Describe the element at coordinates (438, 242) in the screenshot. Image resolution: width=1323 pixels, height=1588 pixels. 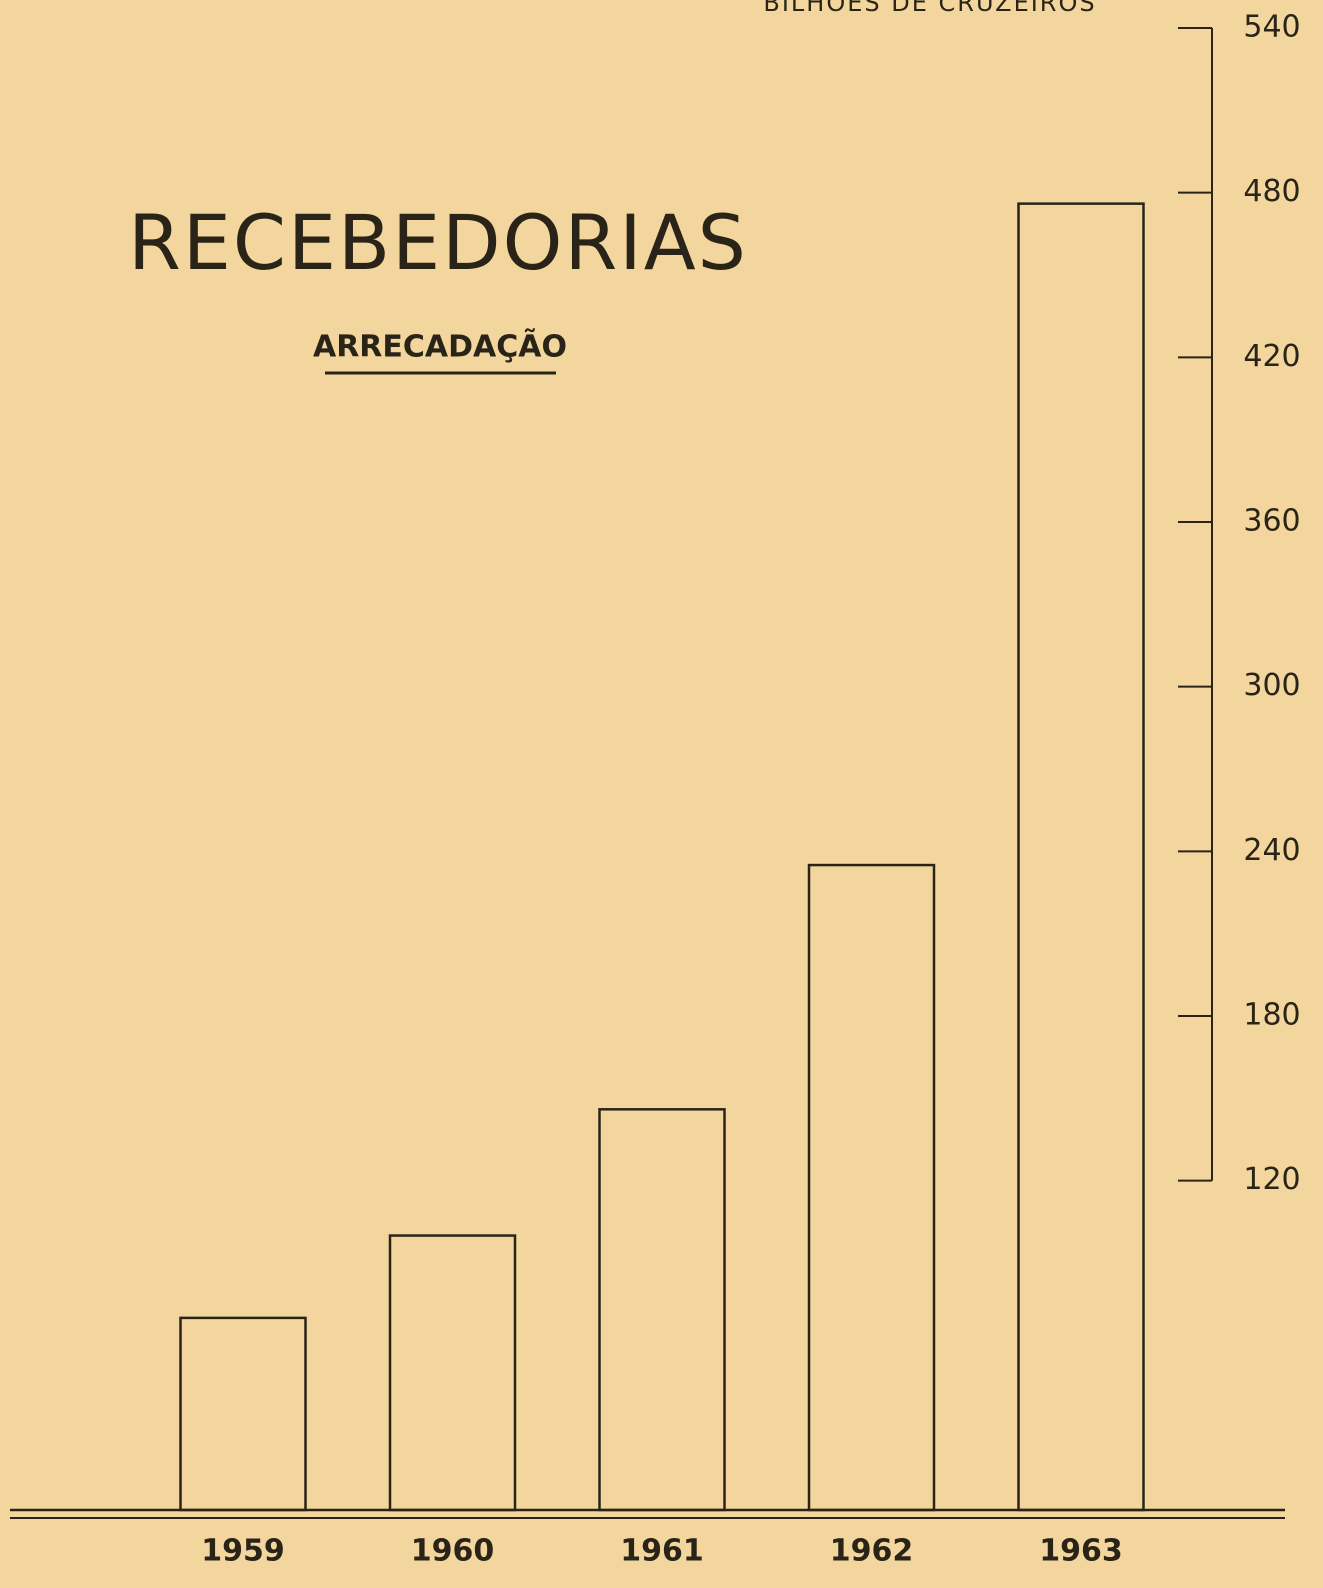
I see `chart-title: RECEBEDORIAS` at that location.